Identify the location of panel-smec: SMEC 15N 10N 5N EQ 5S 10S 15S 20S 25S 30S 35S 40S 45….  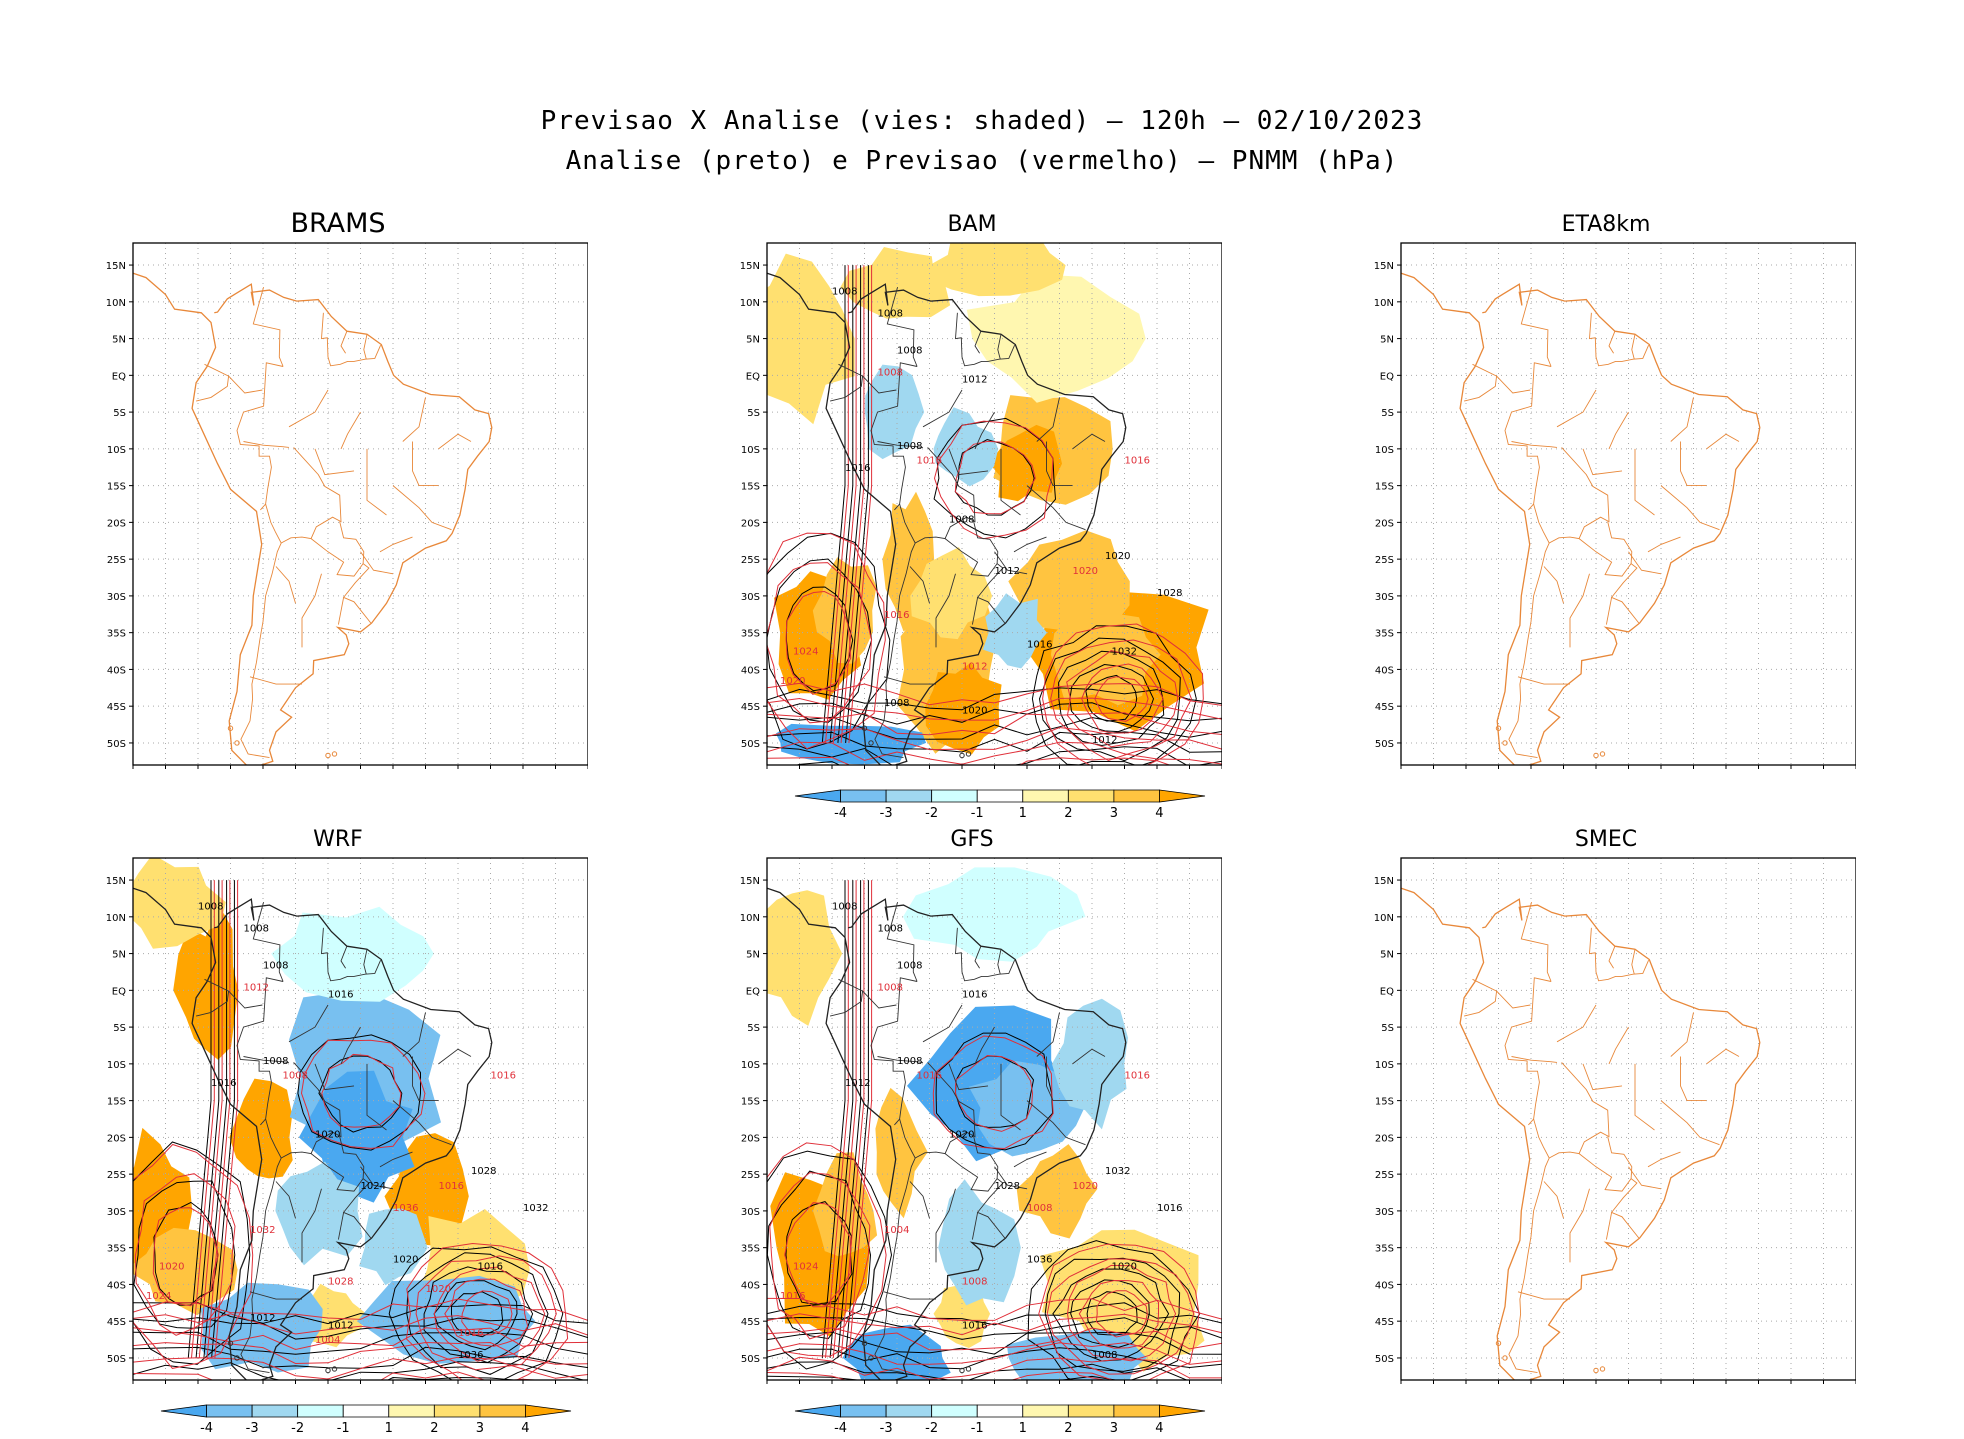
(1606, 1105).